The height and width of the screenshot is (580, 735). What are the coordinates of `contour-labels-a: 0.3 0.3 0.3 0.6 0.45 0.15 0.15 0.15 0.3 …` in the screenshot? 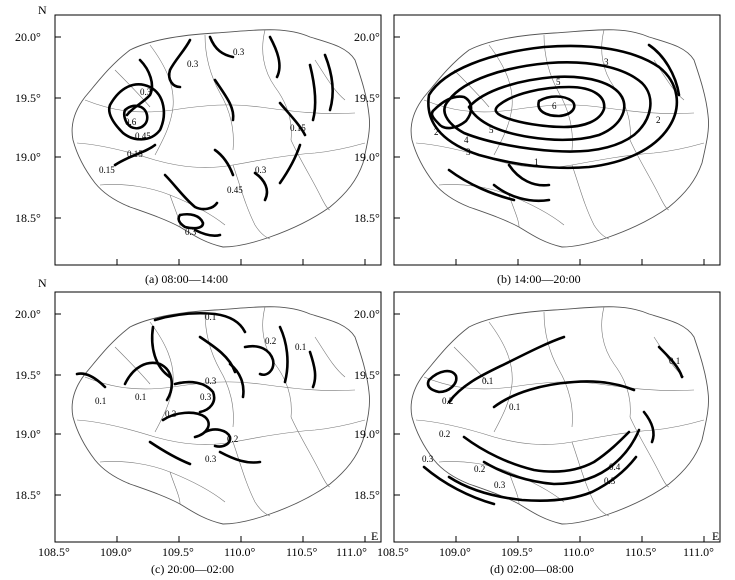 It's located at (202, 142).